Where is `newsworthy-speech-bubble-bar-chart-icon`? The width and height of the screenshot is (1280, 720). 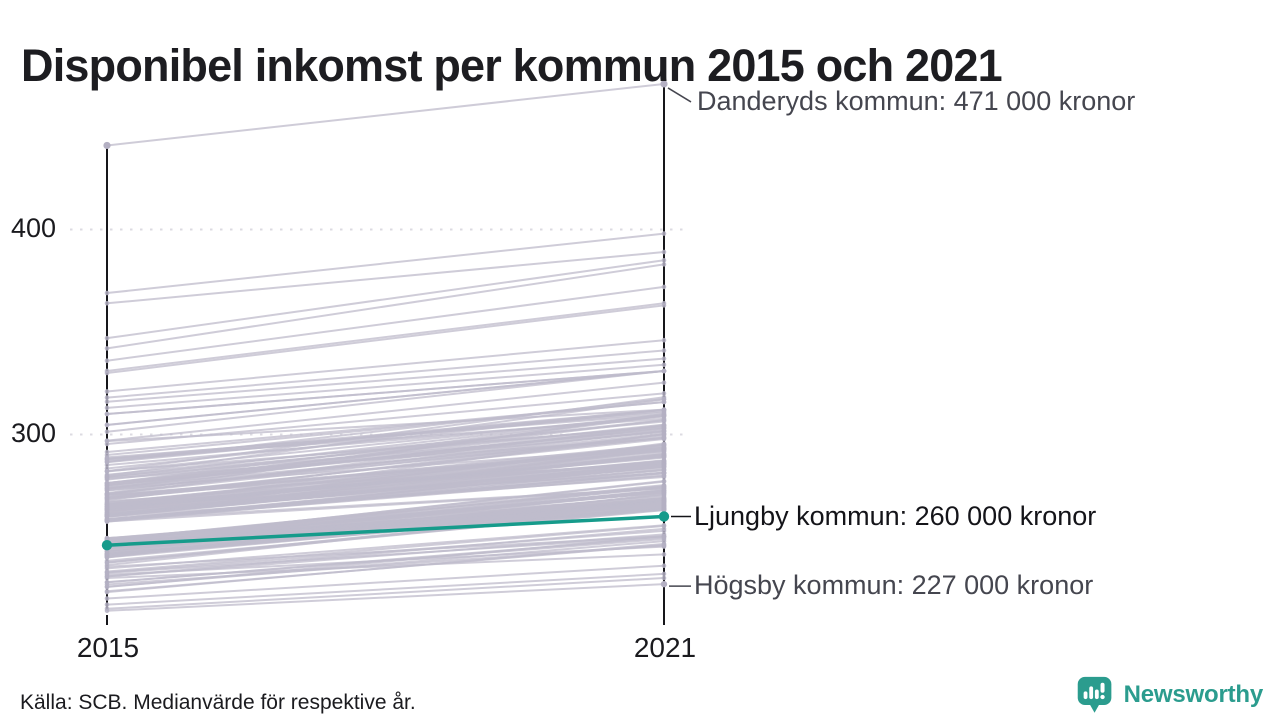 newsworthy-speech-bubble-bar-chart-icon is located at coordinates (1094, 694).